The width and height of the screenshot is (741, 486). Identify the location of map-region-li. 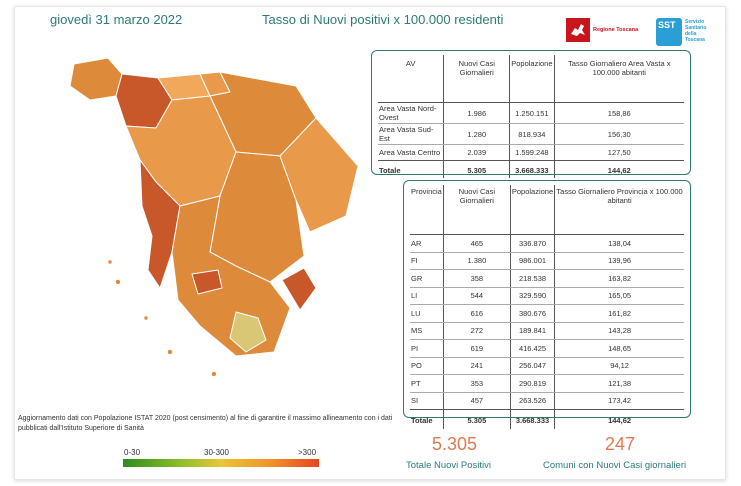
(160, 224).